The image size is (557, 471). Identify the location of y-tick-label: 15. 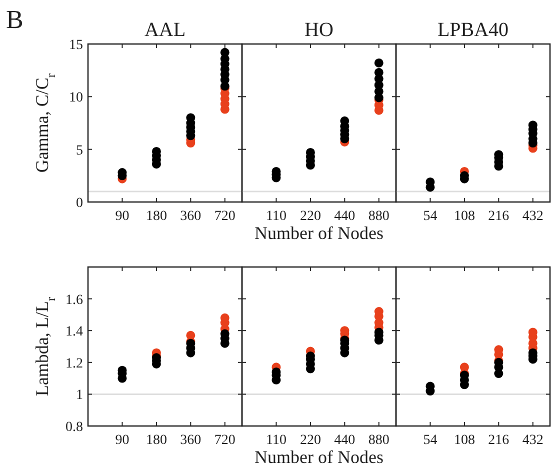
(76, 45).